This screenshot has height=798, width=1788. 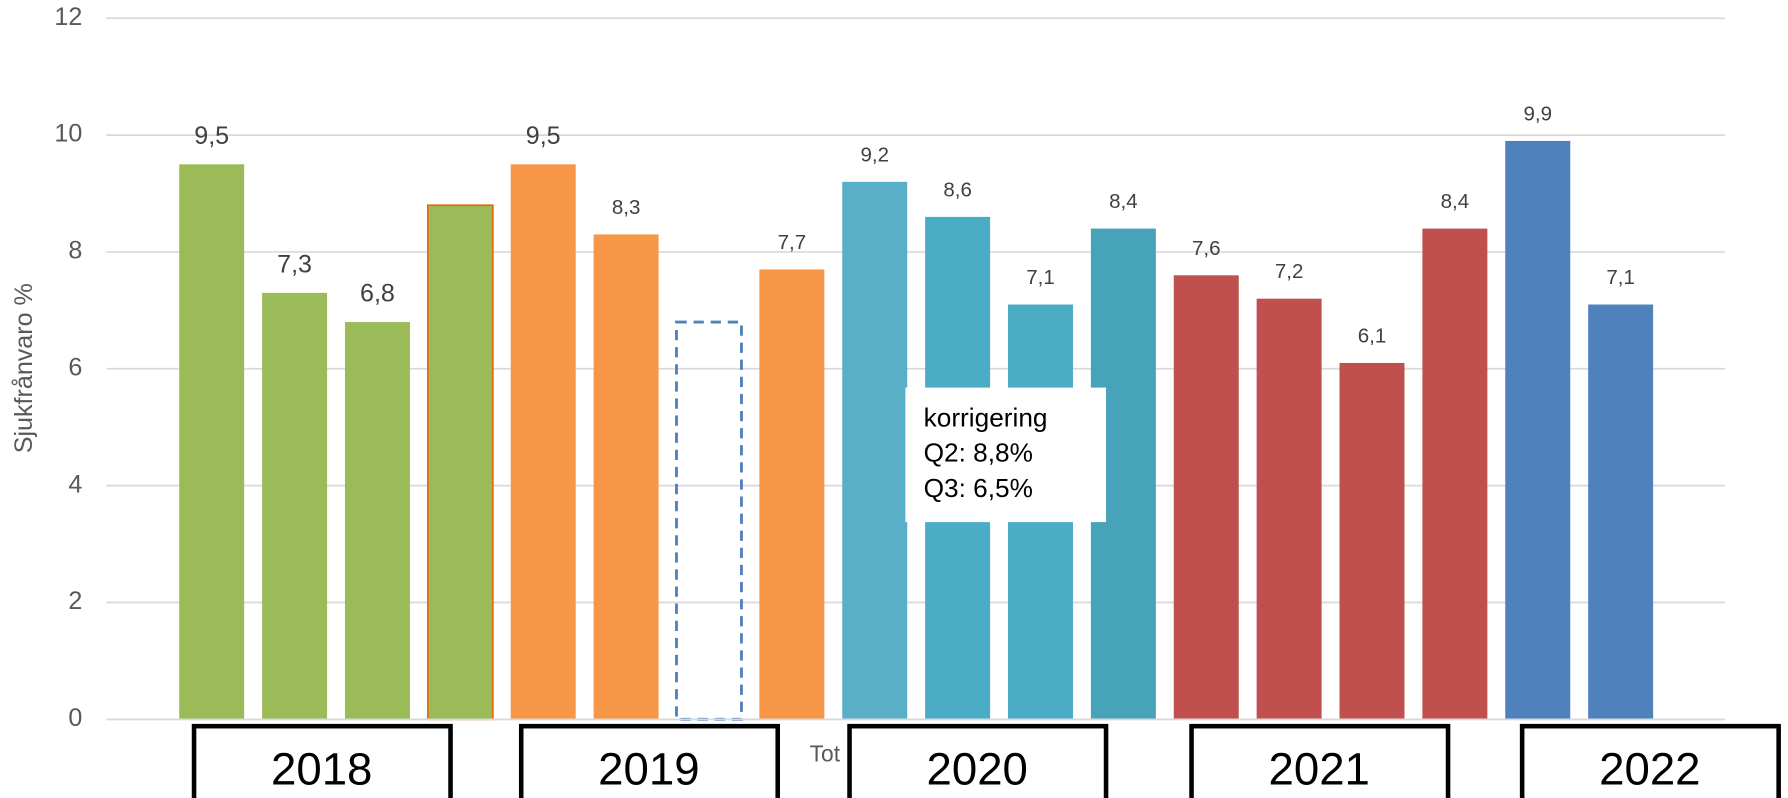 I want to click on data-label: 7,3, so click(x=294, y=264).